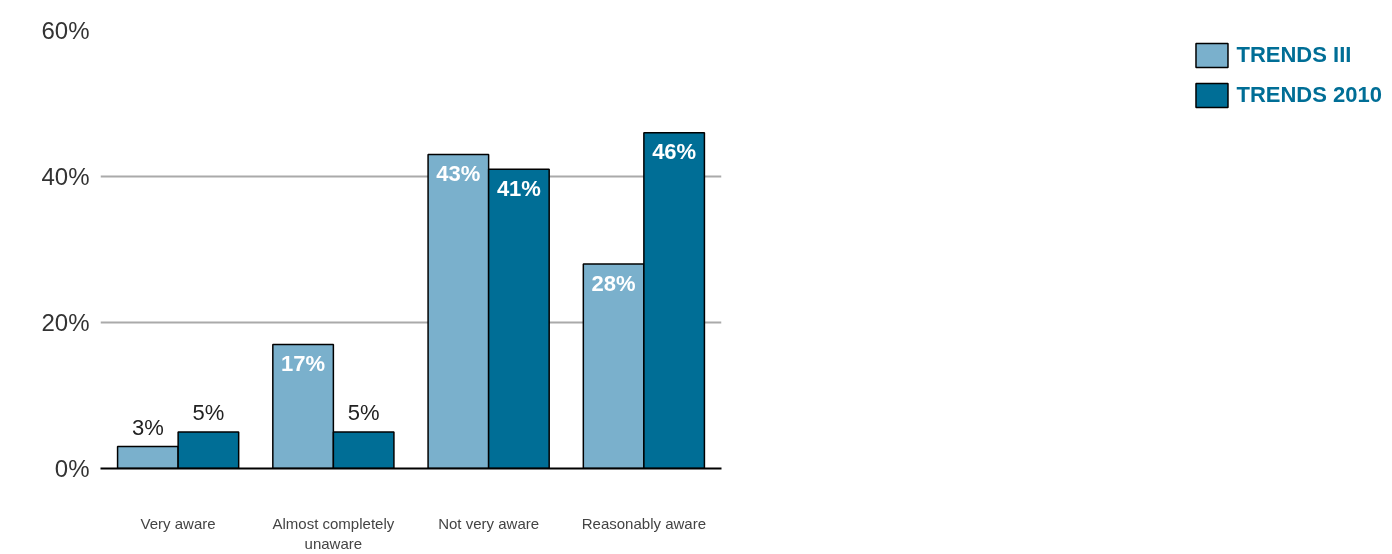 Image resolution: width=1392 pixels, height=554 pixels. What do you see at coordinates (643, 523) in the screenshot?
I see `x-tick-label: Reasonably aware` at bounding box center [643, 523].